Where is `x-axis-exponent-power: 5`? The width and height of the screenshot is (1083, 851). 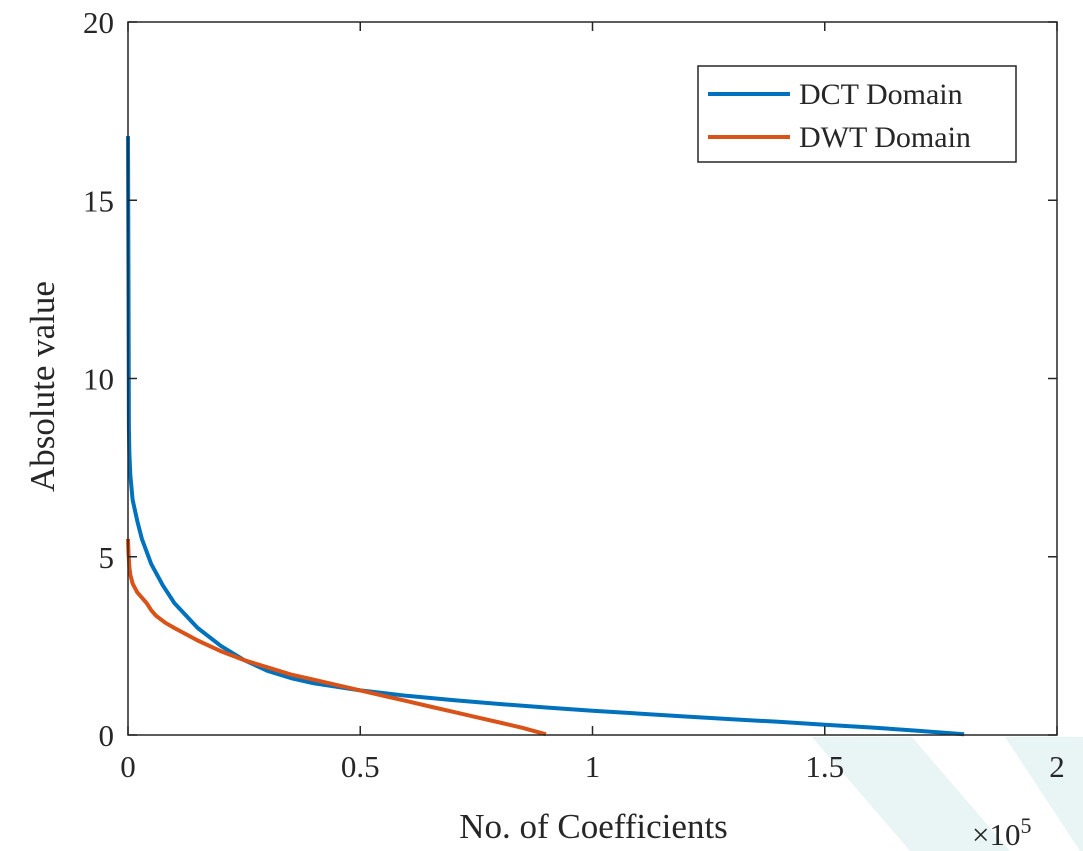 x-axis-exponent-power: 5 is located at coordinates (1025, 825).